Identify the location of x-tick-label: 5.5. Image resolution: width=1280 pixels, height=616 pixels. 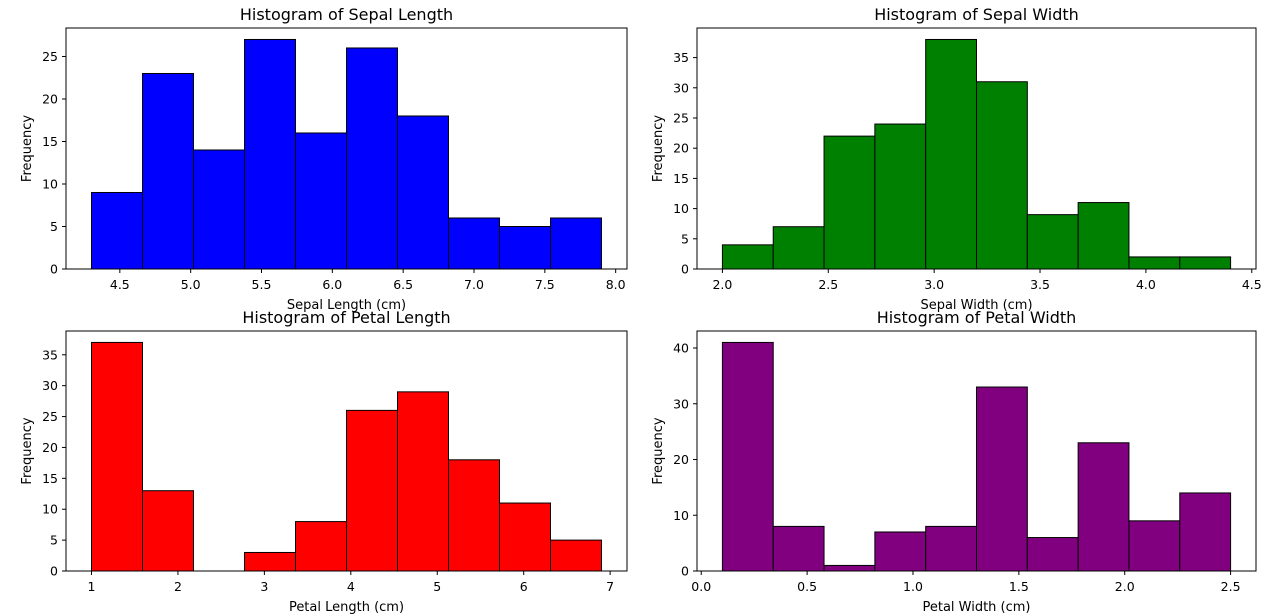
(262, 284).